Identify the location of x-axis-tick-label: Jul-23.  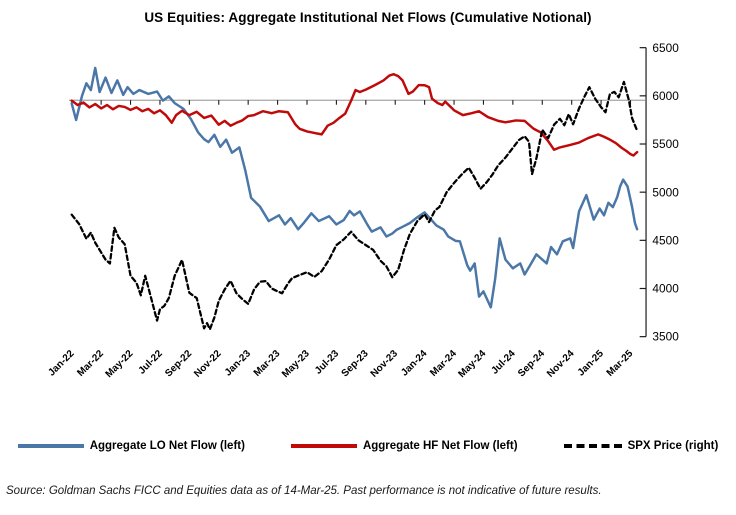
(327, 362).